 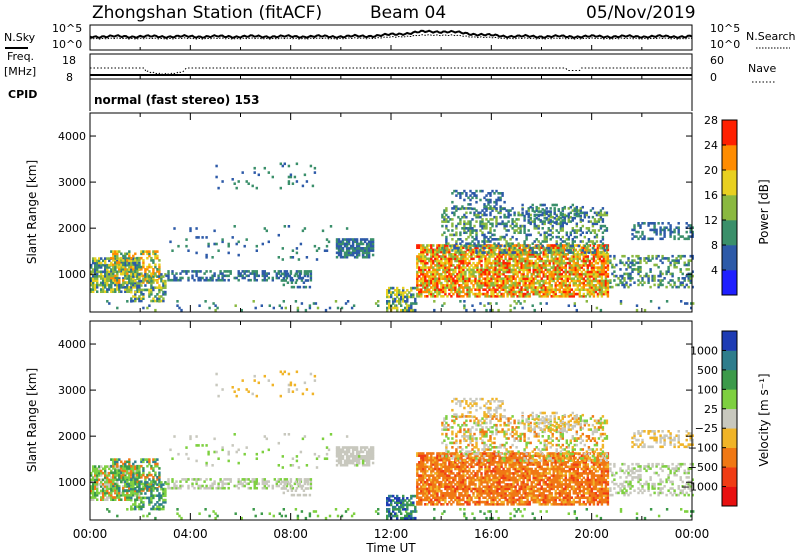 I want to click on beam-title: Beam 04, so click(x=408, y=13).